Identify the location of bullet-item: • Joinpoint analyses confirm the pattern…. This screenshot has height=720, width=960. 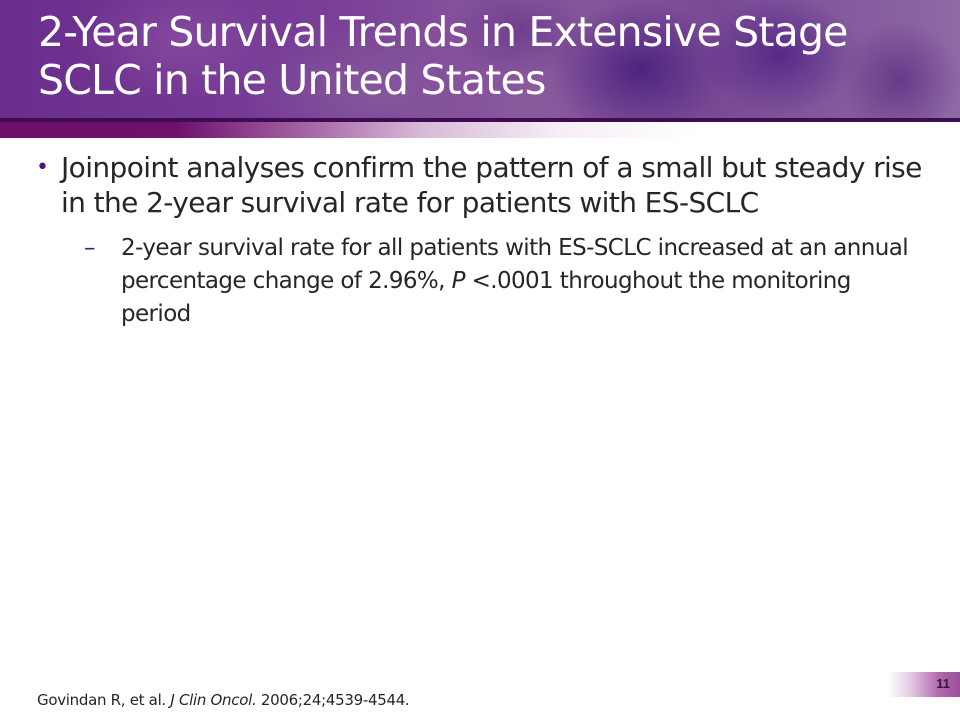
(481, 185).